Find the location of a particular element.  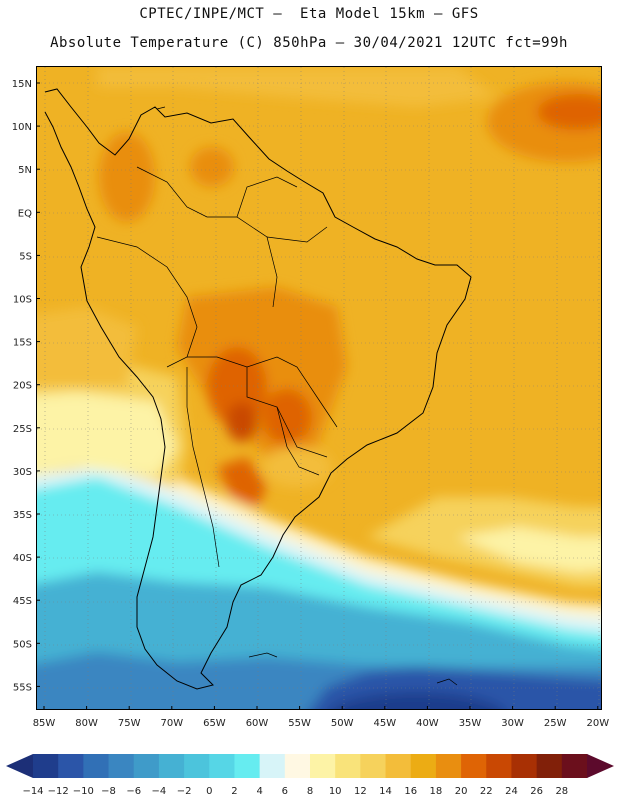

lat-tick-label: 10S is located at coordinates (22, 300).